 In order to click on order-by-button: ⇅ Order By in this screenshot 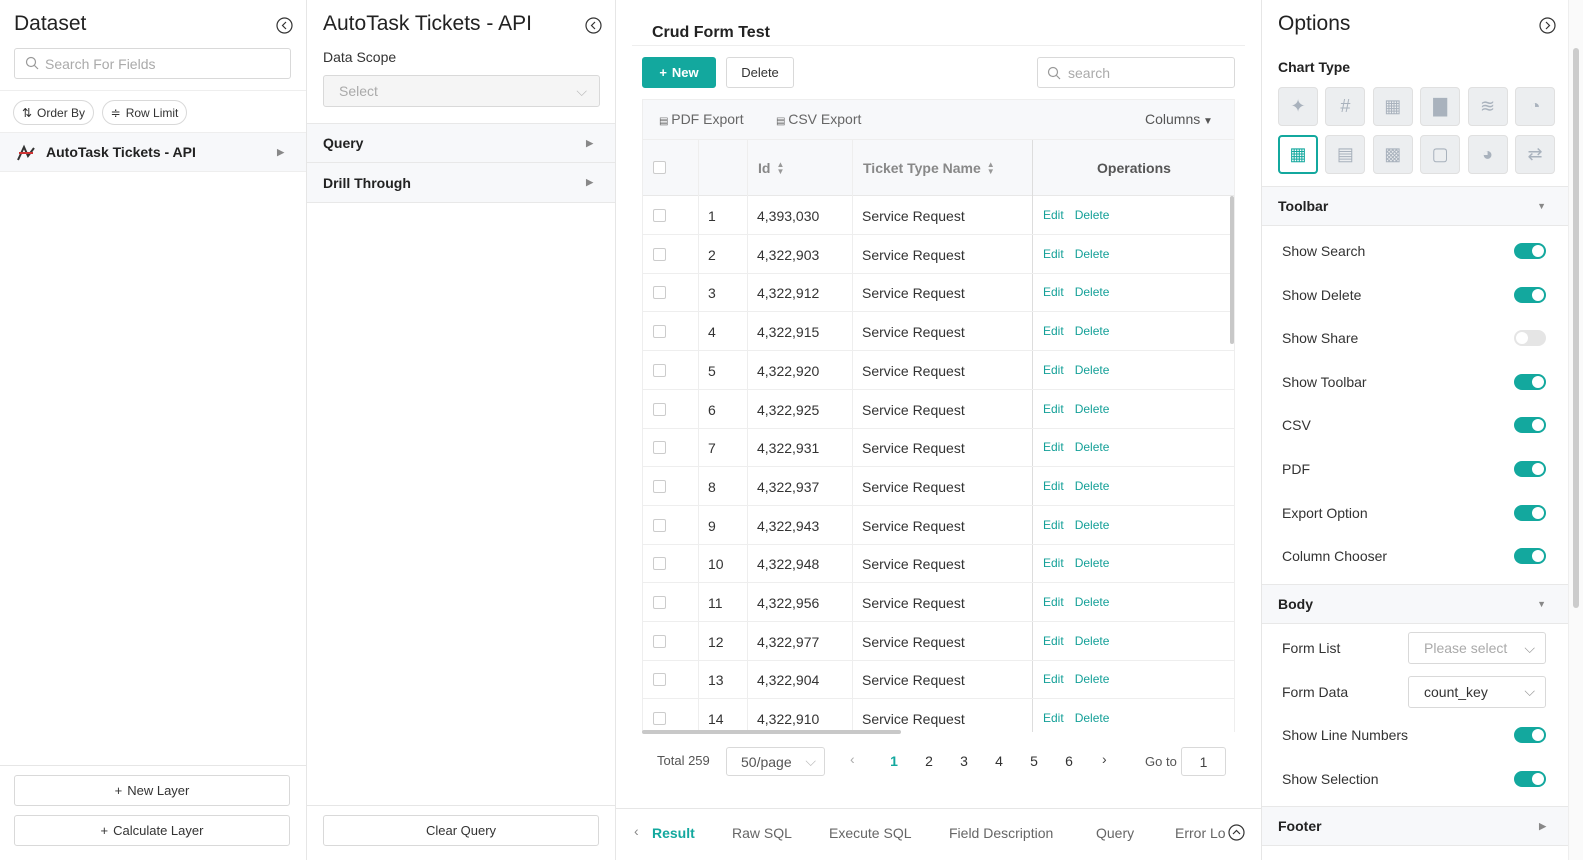, I will do `click(53, 112)`.